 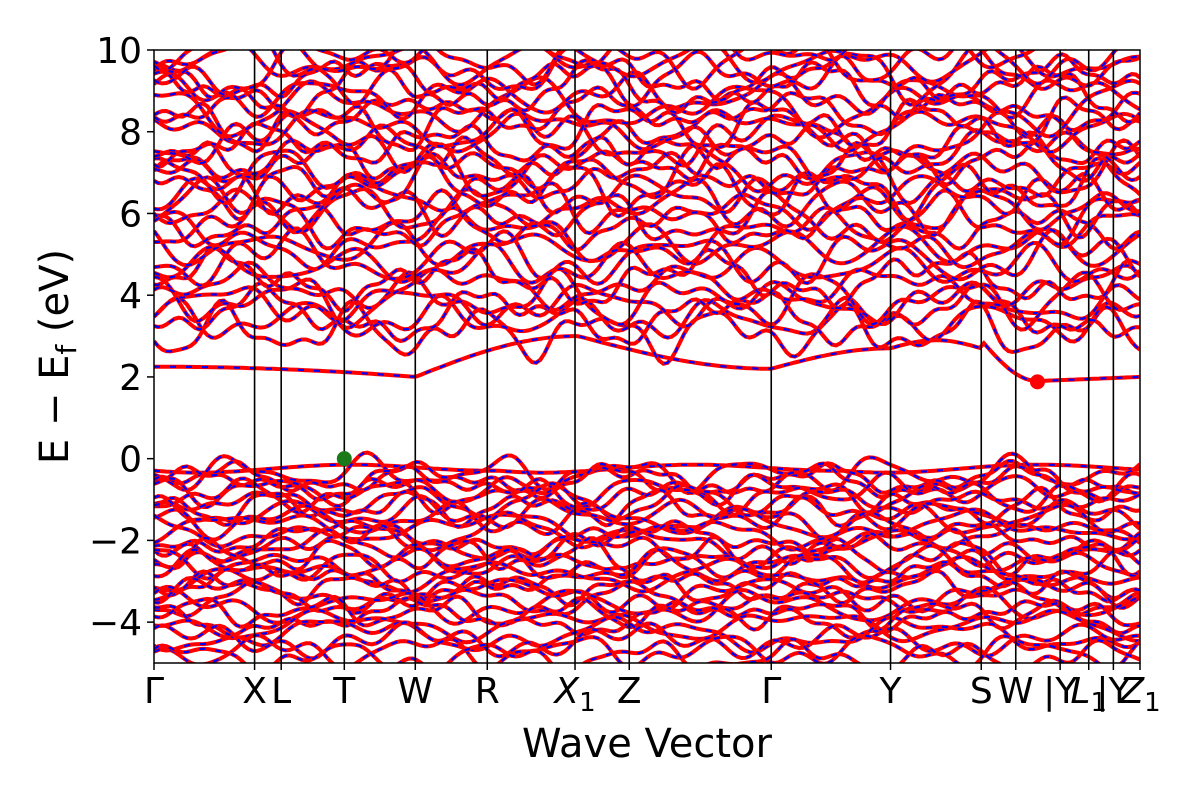 What do you see at coordinates (119, 51) in the screenshot?
I see `y-tick-label: 10` at bounding box center [119, 51].